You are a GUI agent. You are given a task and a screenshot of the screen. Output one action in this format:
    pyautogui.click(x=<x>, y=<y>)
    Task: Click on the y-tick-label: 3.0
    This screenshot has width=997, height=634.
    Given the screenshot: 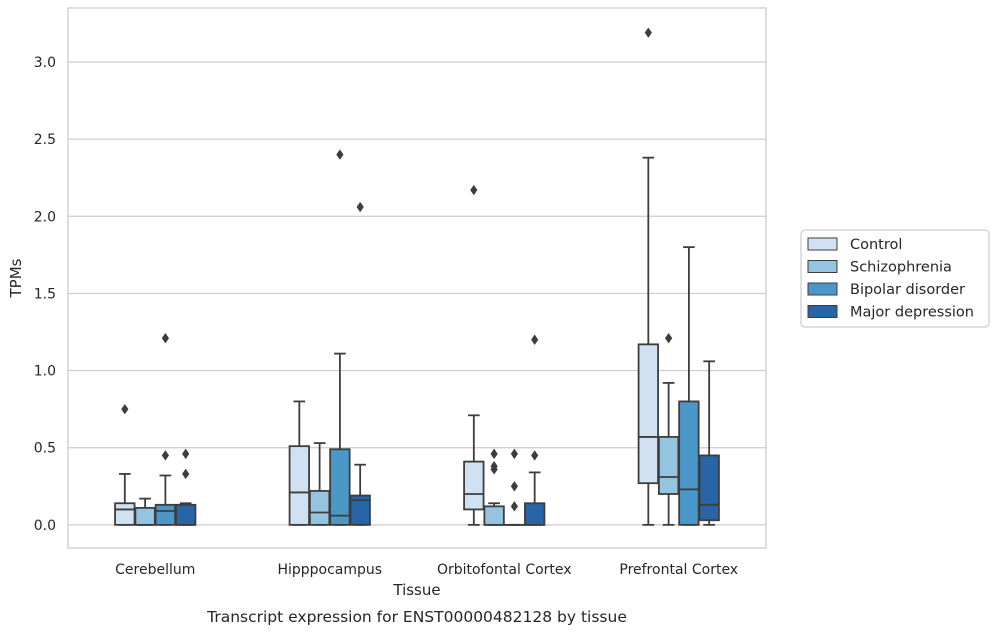 What is the action you would take?
    pyautogui.click(x=45, y=63)
    